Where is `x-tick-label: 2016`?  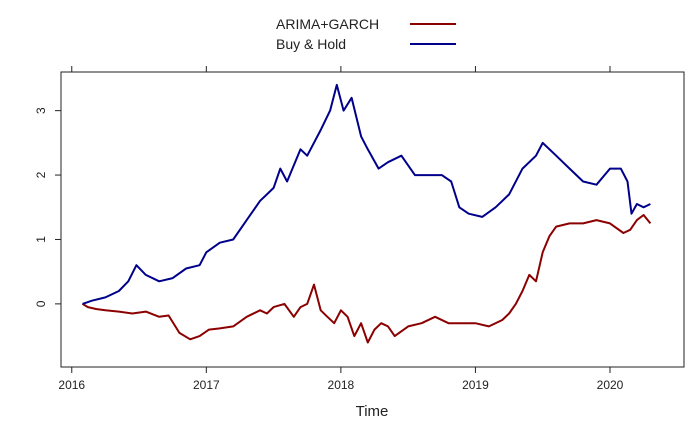
x-tick-label: 2016 is located at coordinates (71, 385).